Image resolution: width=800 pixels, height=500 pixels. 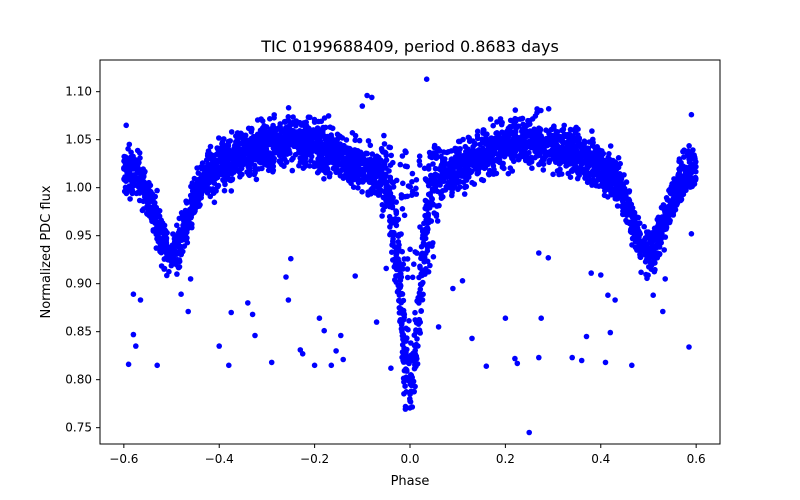 I want to click on x-tick-label: −0.6, so click(x=123, y=459).